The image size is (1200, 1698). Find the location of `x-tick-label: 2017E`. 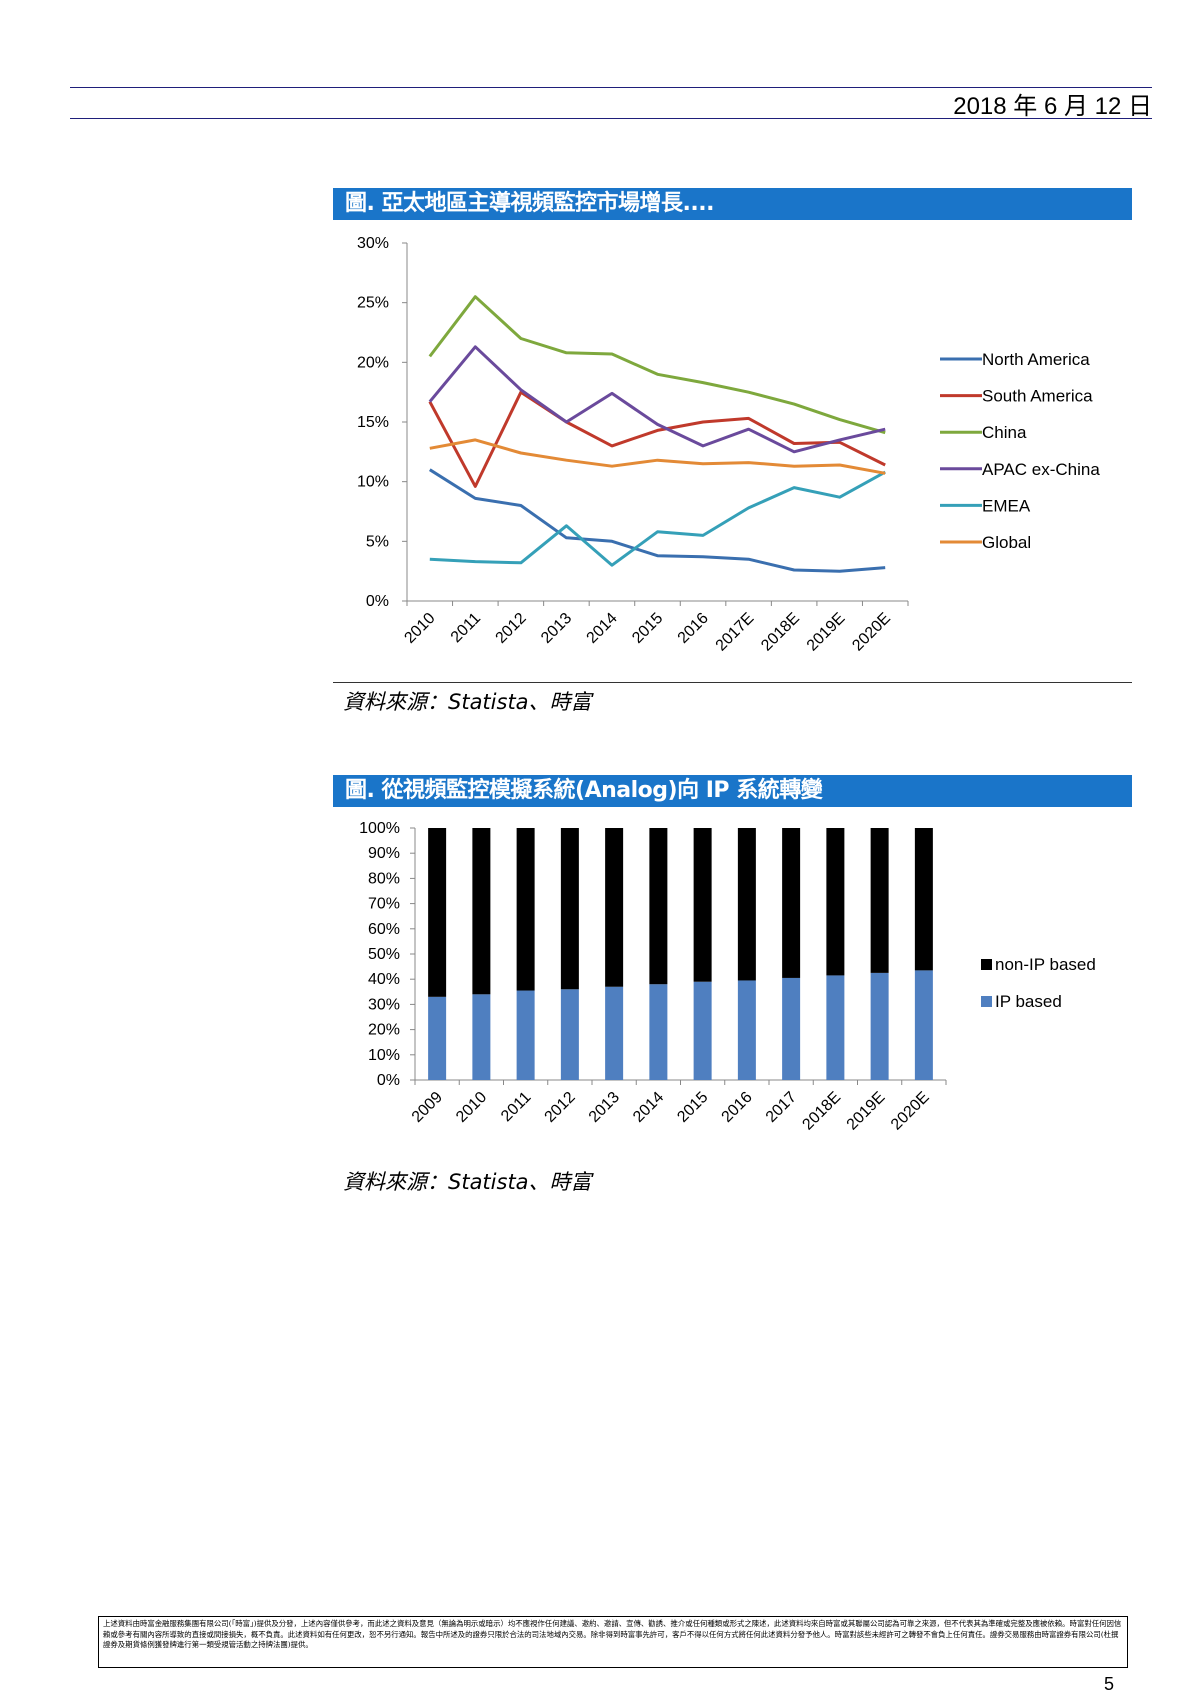

x-tick-label: 2017E is located at coordinates (735, 632).